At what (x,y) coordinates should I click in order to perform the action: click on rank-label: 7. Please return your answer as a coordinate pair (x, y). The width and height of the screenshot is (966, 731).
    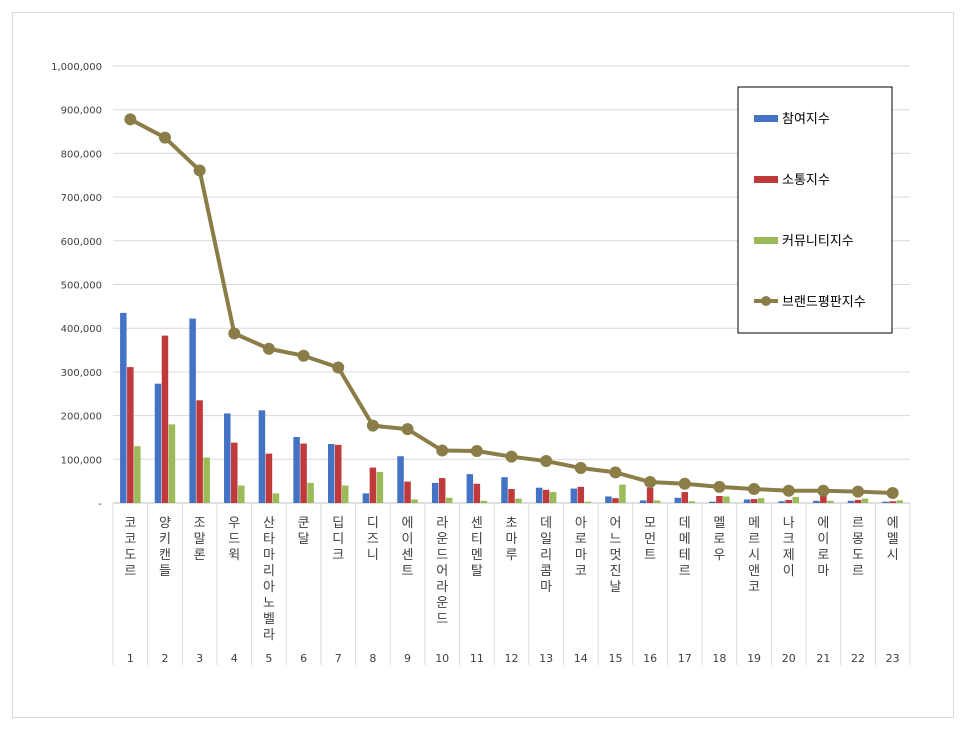
    Looking at the image, I should click on (338, 658).